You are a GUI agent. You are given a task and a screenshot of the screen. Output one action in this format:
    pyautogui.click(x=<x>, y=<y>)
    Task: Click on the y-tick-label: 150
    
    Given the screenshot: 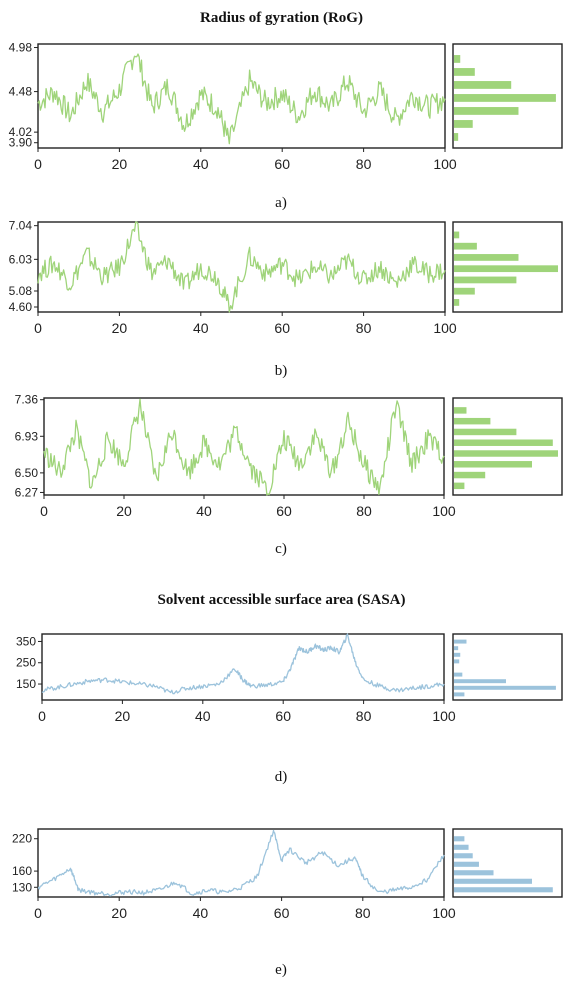 What is the action you would take?
    pyautogui.click(x=26, y=684)
    